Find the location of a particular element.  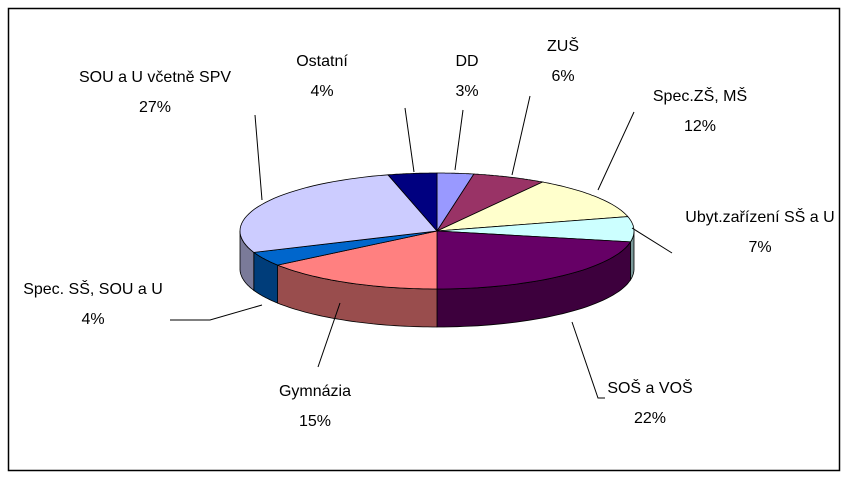

category-label: Gymnázia is located at coordinates (315, 391).